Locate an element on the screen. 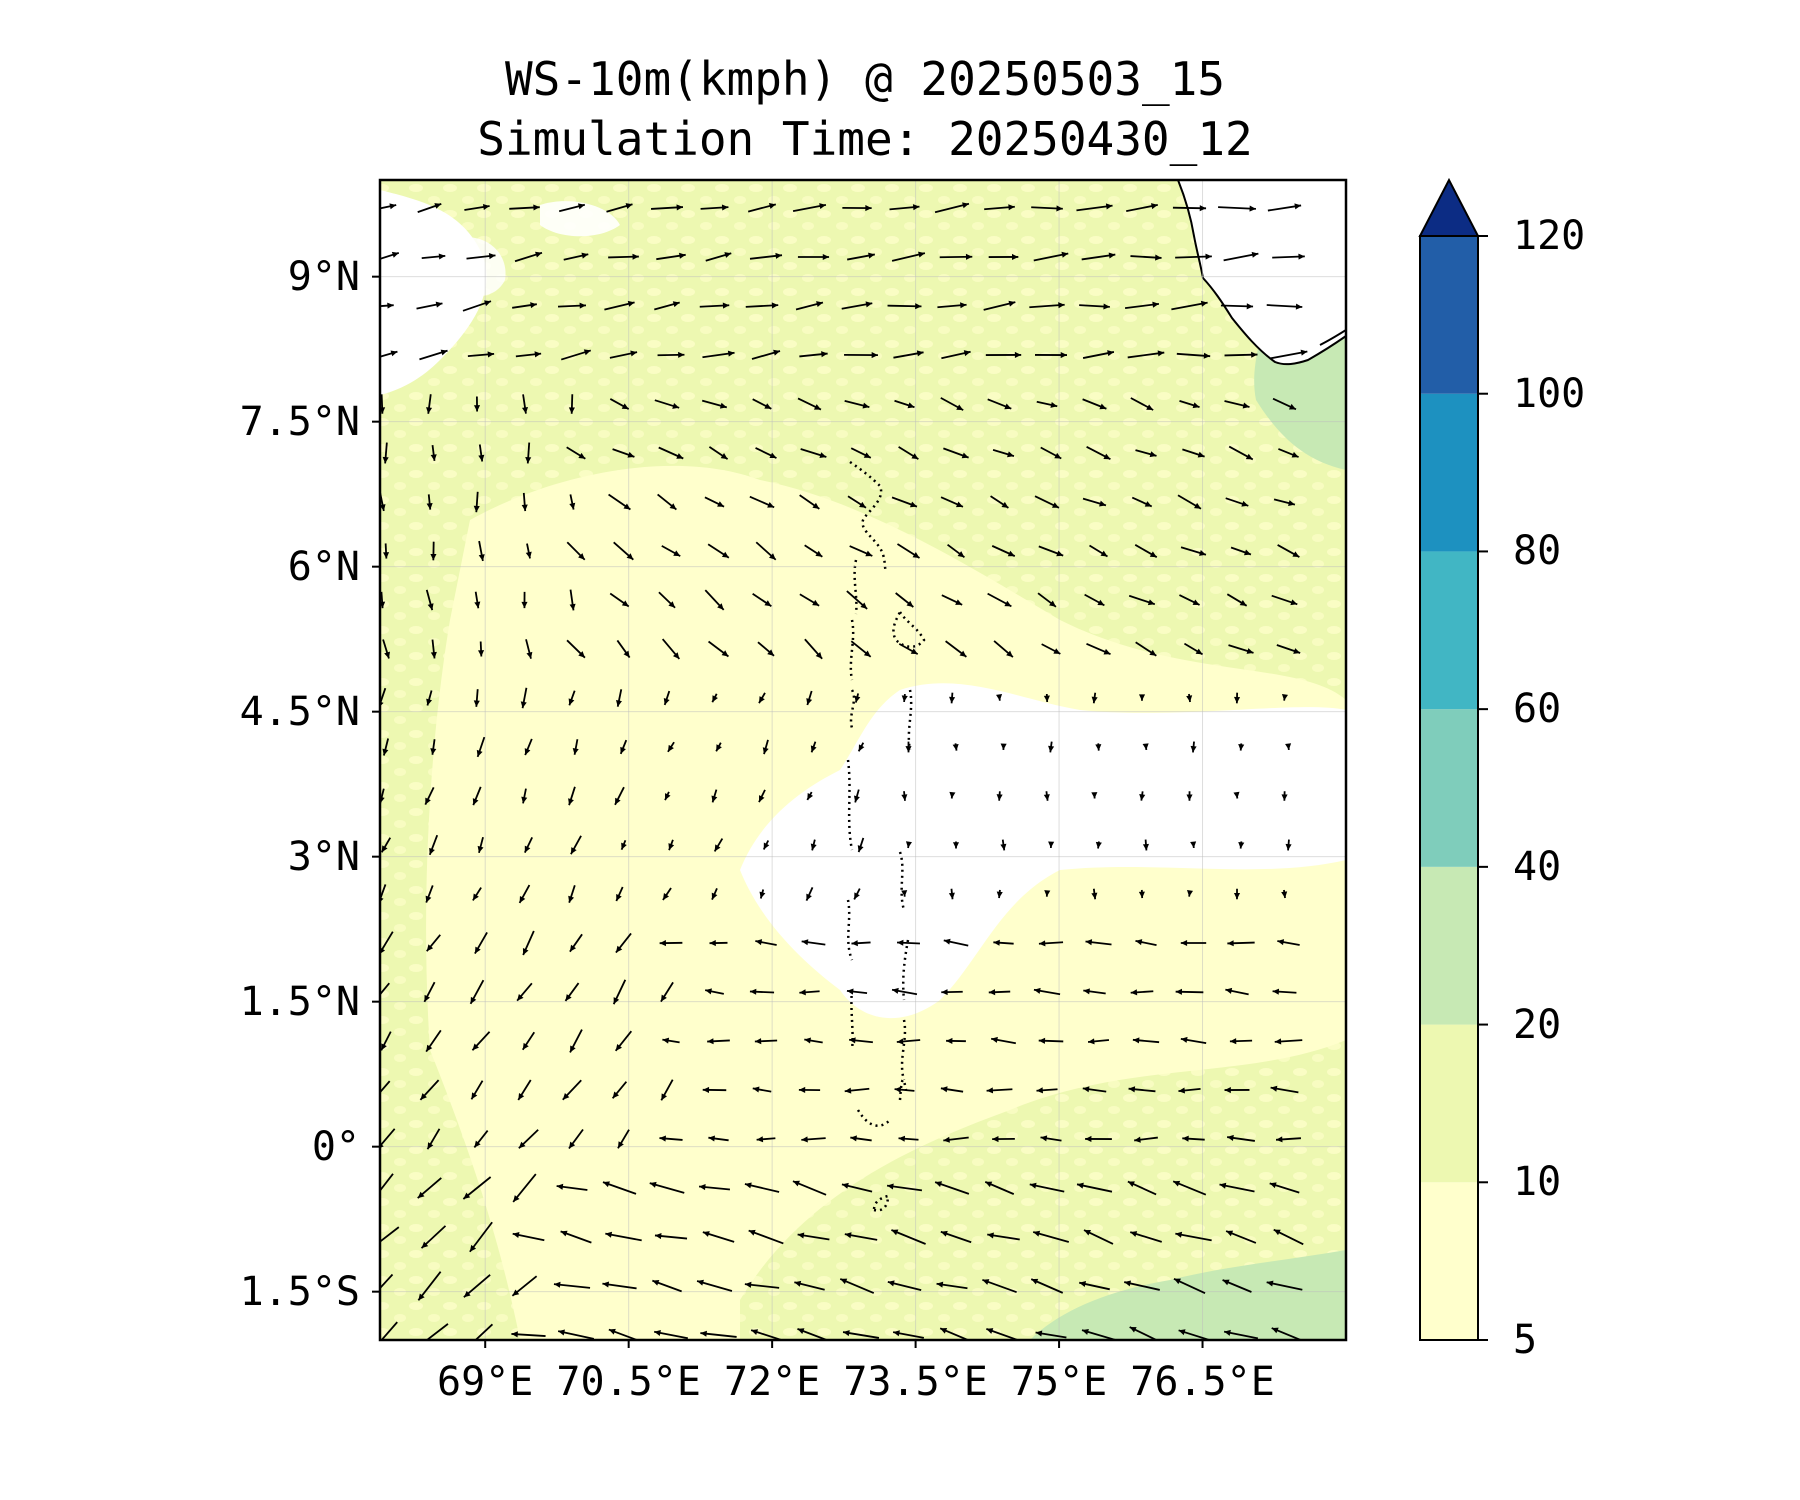 This screenshot has width=1800, height=1500. latitude-ticks is located at coordinates (376, 784).